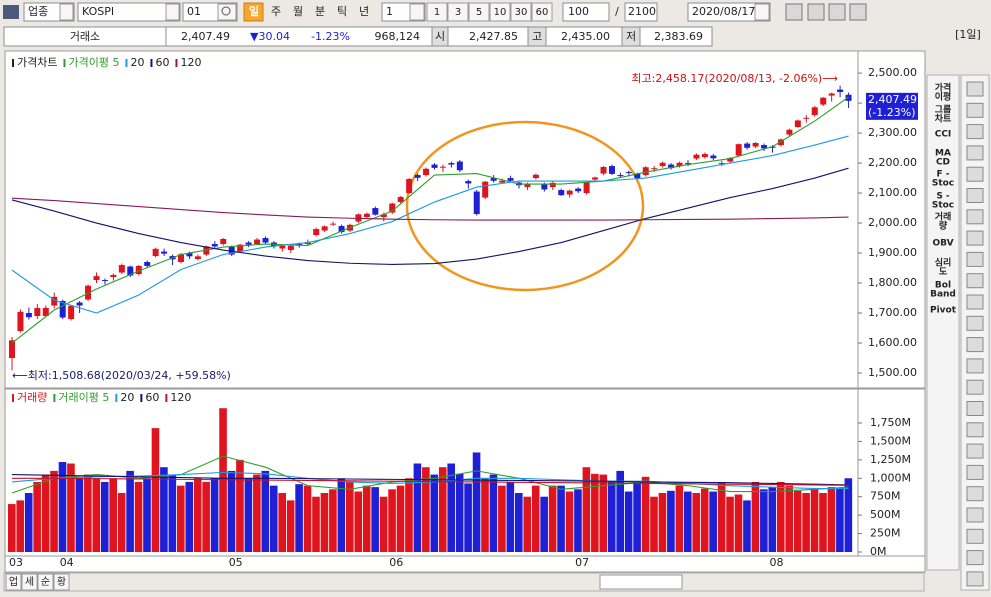 Image resolution: width=991 pixels, height=597 pixels. Describe the element at coordinates (777, 562) in the screenshot. I see `x-tick-label: 08` at that location.